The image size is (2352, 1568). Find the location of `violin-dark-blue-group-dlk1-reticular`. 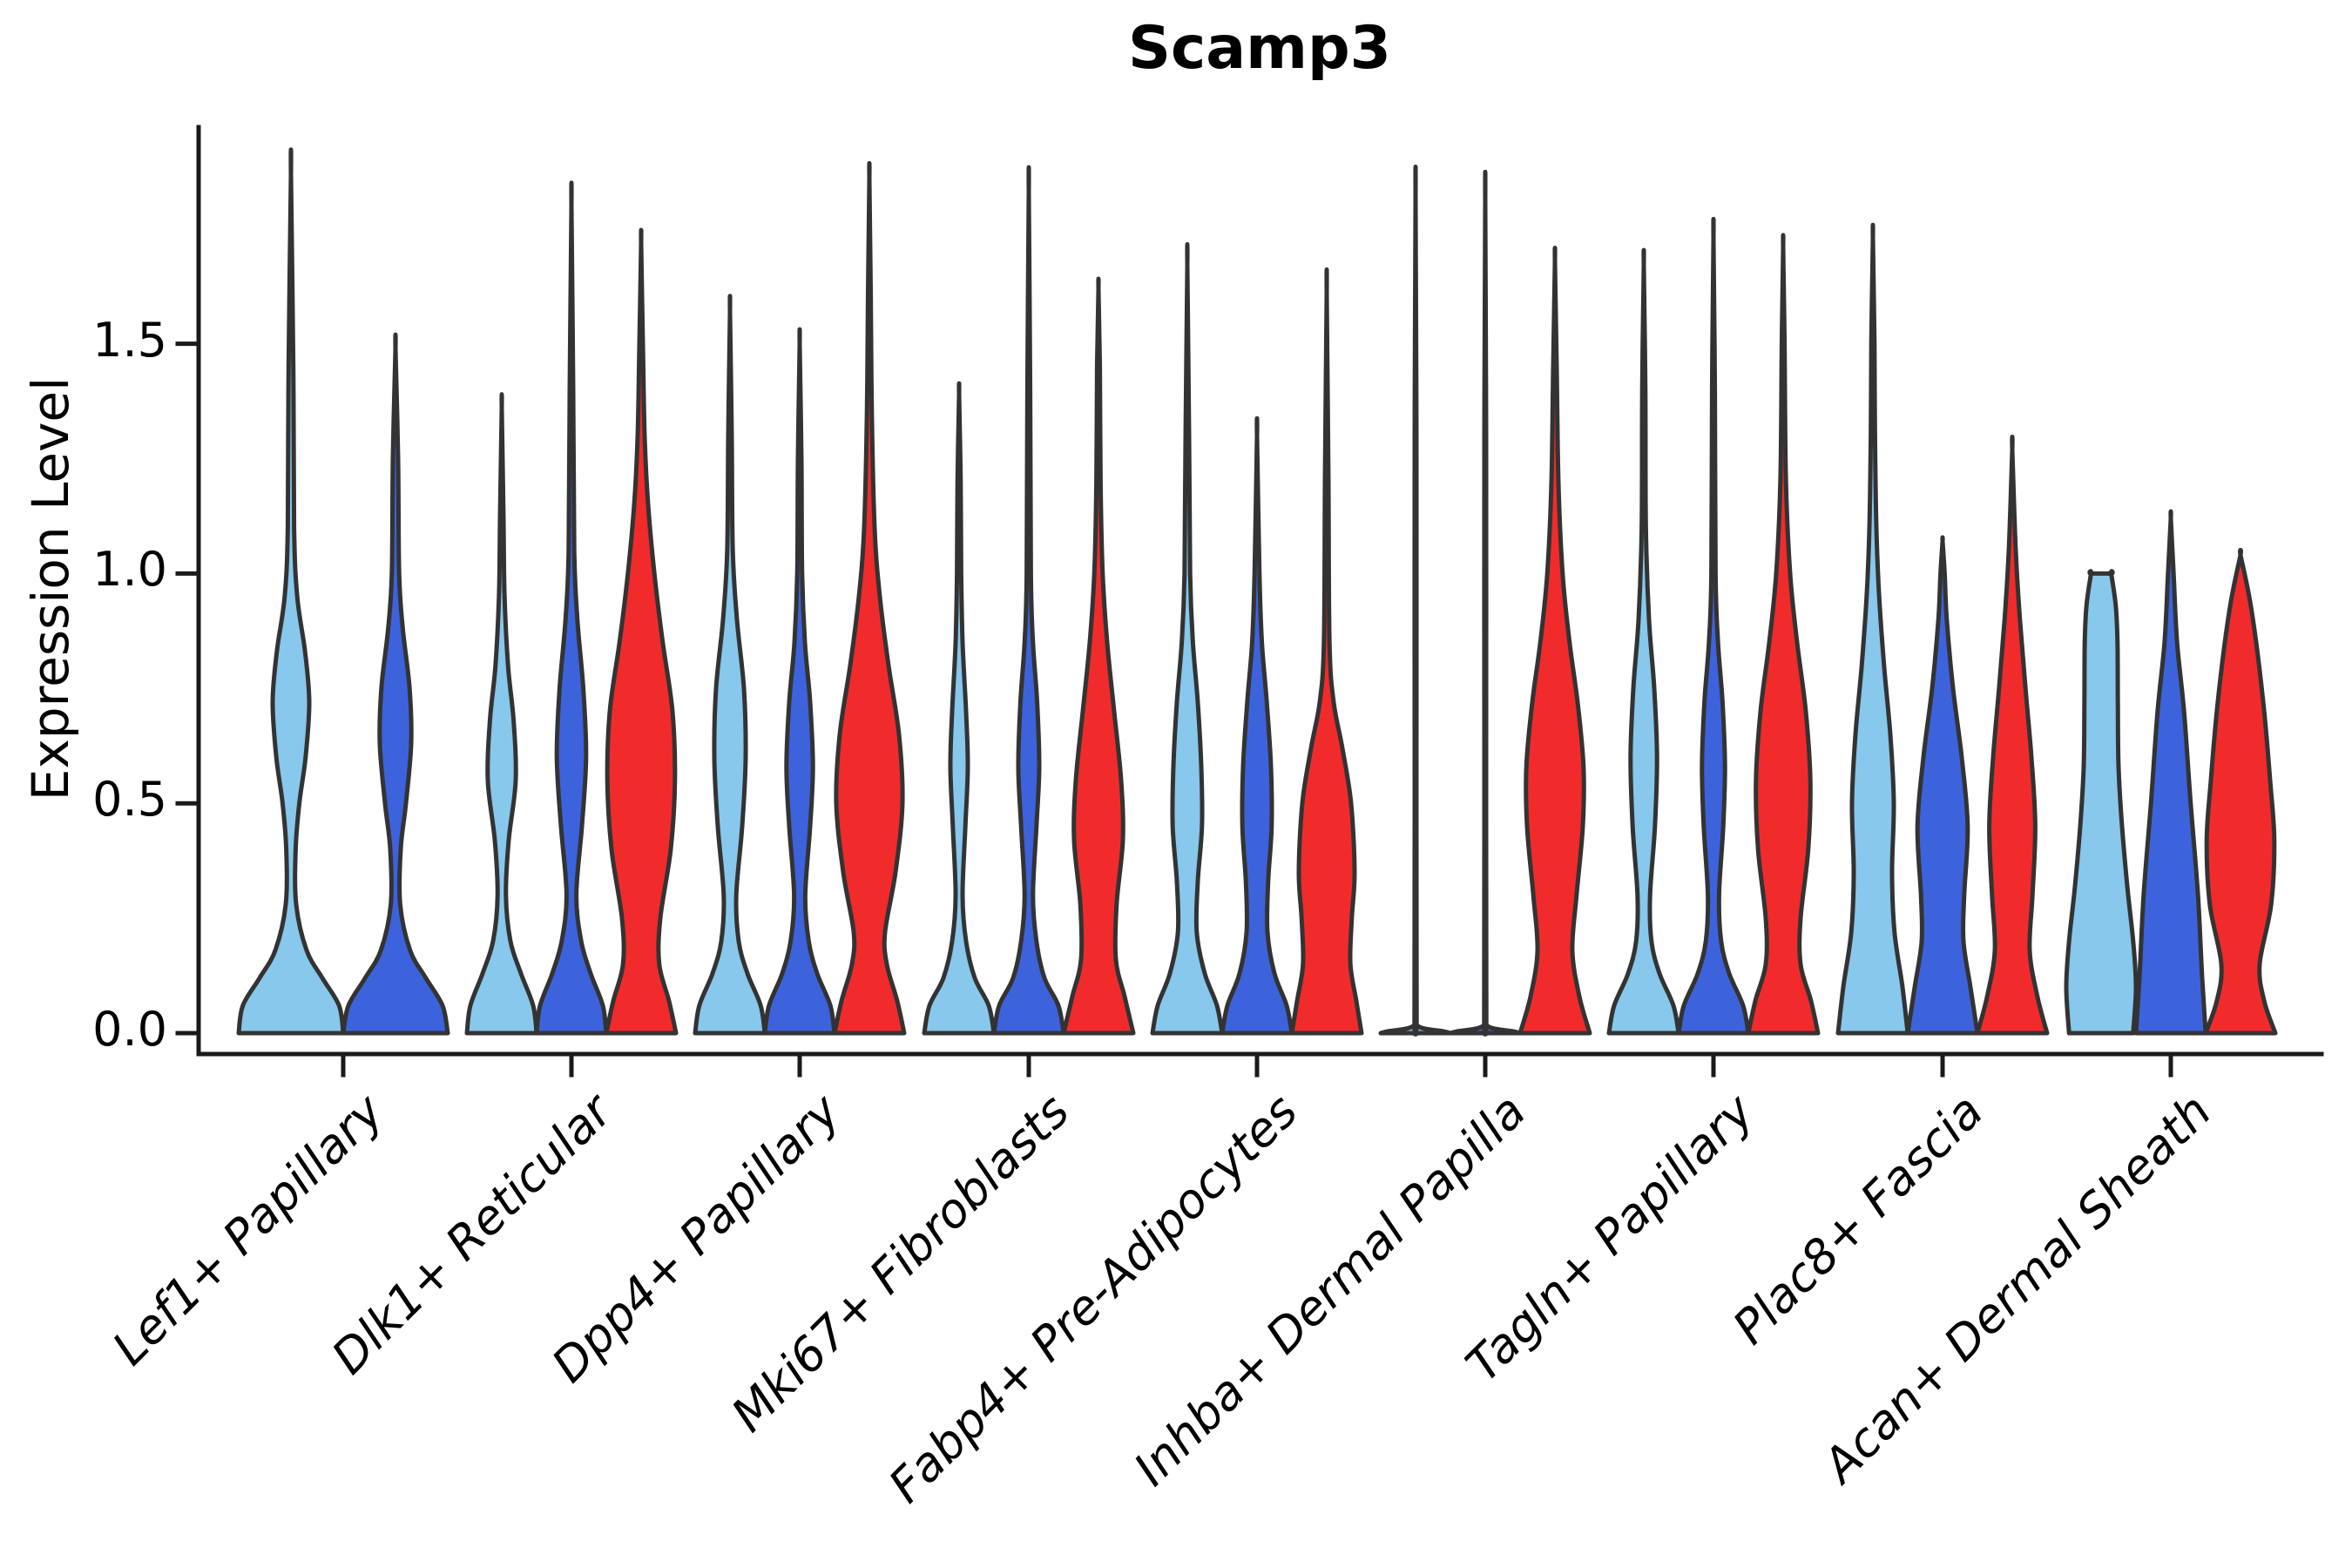

violin-dark-blue-group-dlk1-reticular is located at coordinates (571, 608).